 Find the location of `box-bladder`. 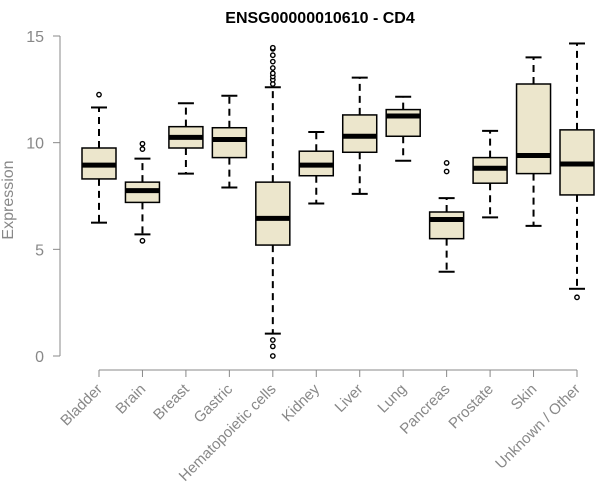

box-bladder is located at coordinates (99, 157).